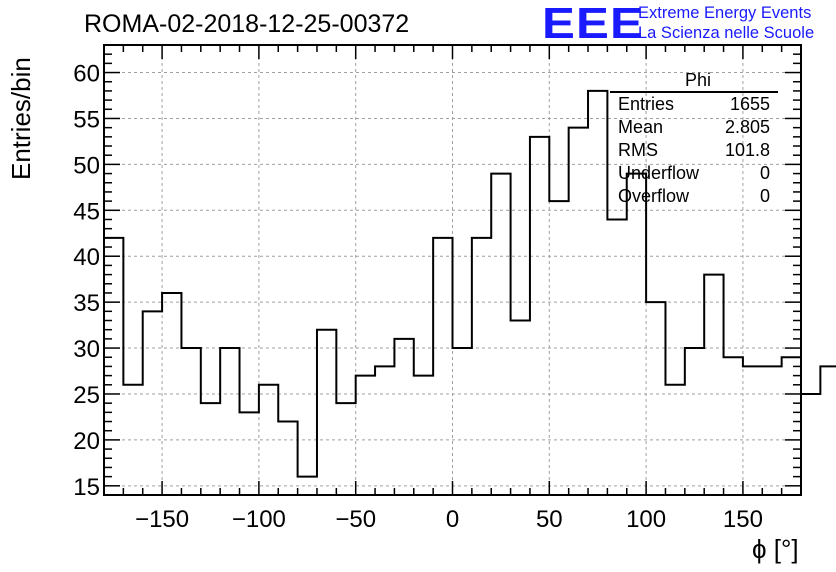 The height and width of the screenshot is (572, 836). Describe the element at coordinates (86, 119) in the screenshot. I see `y-tick-label: 55` at that location.